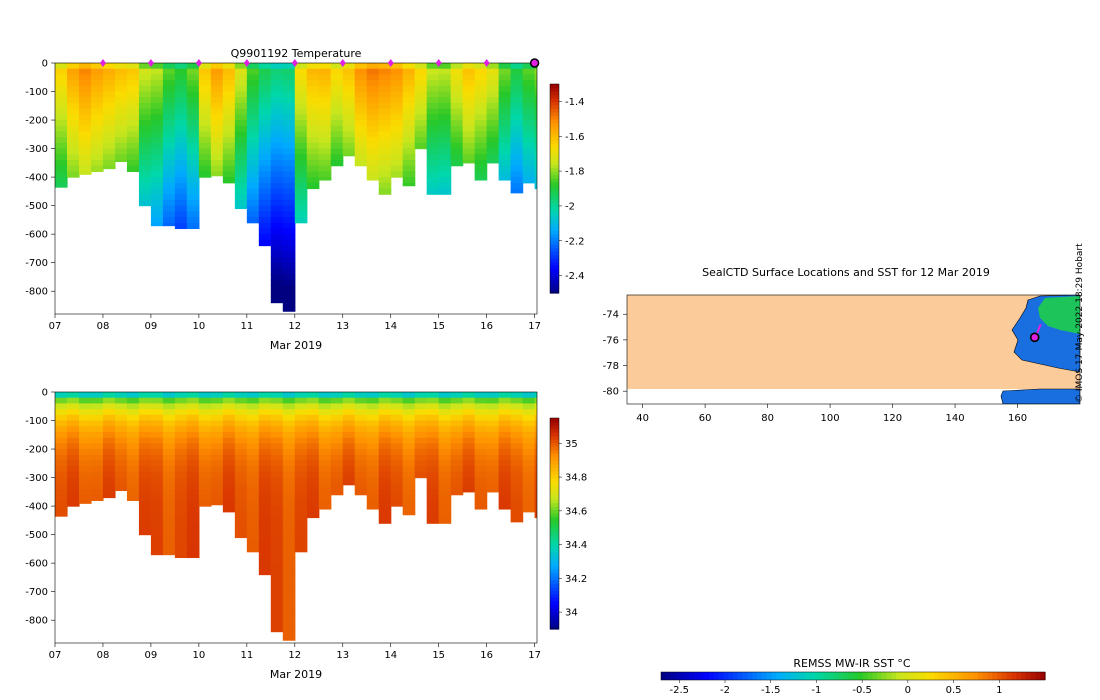 This screenshot has width=1100, height=700. What do you see at coordinates (615, 354) in the screenshot?
I see `map-y-ticks: -74-76-78-80` at bounding box center [615, 354].